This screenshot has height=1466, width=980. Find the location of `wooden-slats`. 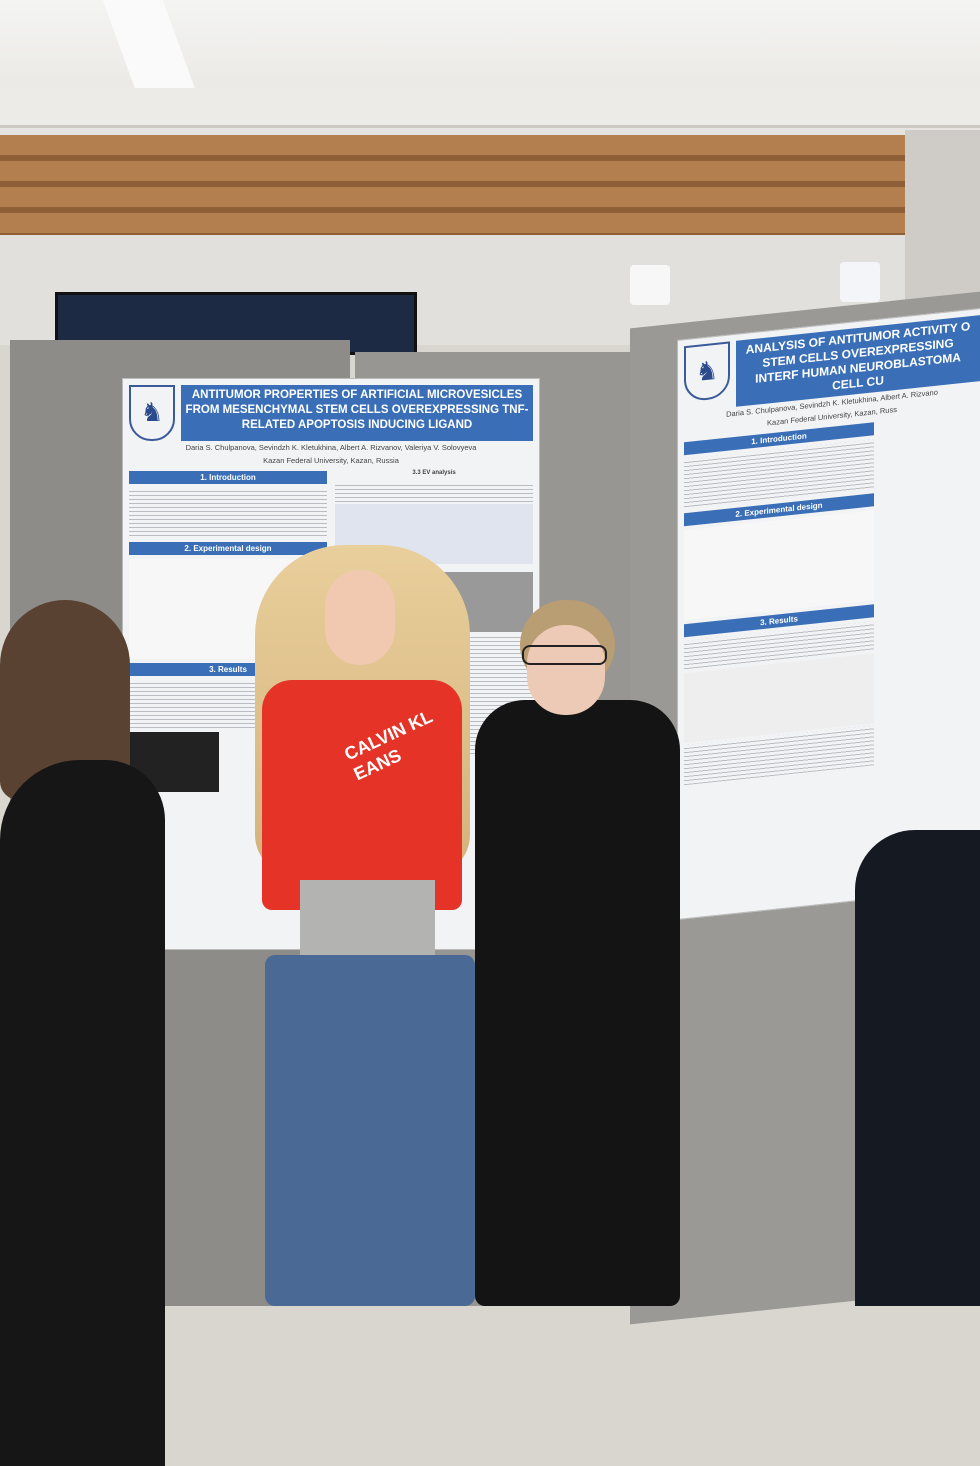

wooden-slats is located at coordinates (452, 185).